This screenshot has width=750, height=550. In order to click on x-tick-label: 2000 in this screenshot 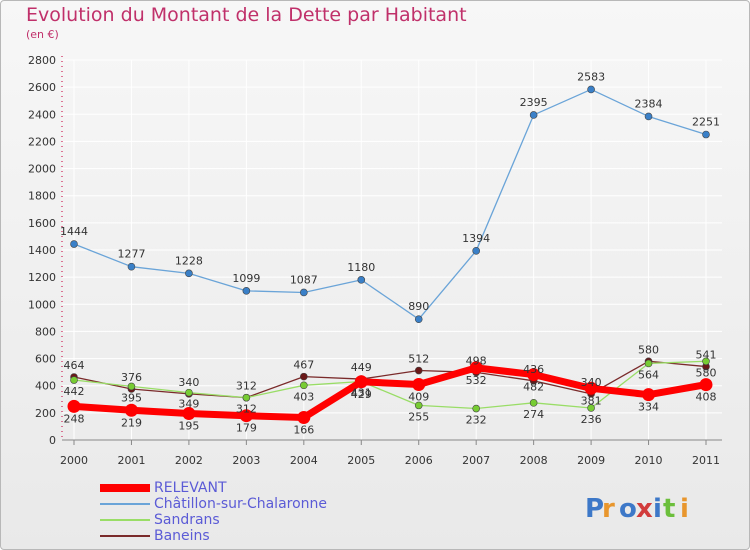, I will do `click(74, 460)`.